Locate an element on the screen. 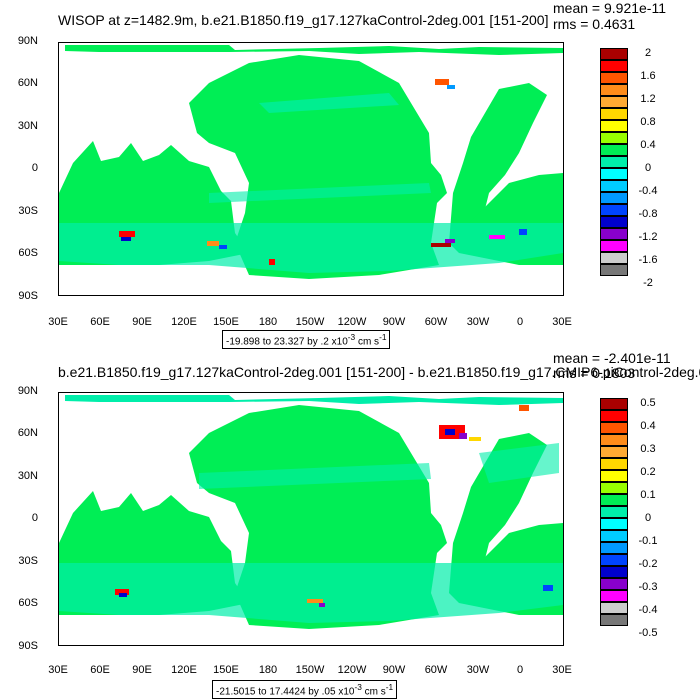  panel1-lon-label: 150E is located at coordinates (226, 322).